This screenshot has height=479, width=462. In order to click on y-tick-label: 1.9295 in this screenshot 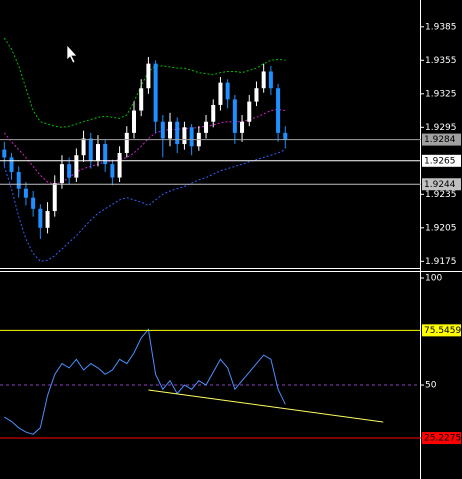, I will do `click(441, 128)`.